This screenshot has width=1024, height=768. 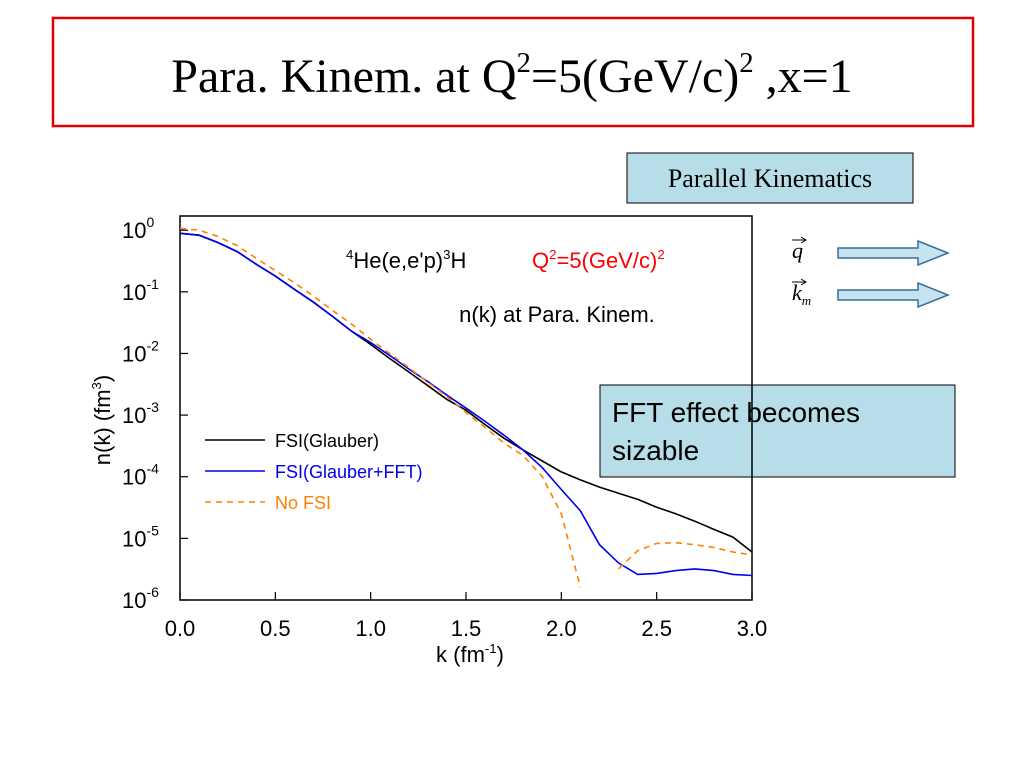 I want to click on slide-title: Para. Kinem. at Q2=5(GeV/c)2 ,x=1, so click(x=511, y=75).